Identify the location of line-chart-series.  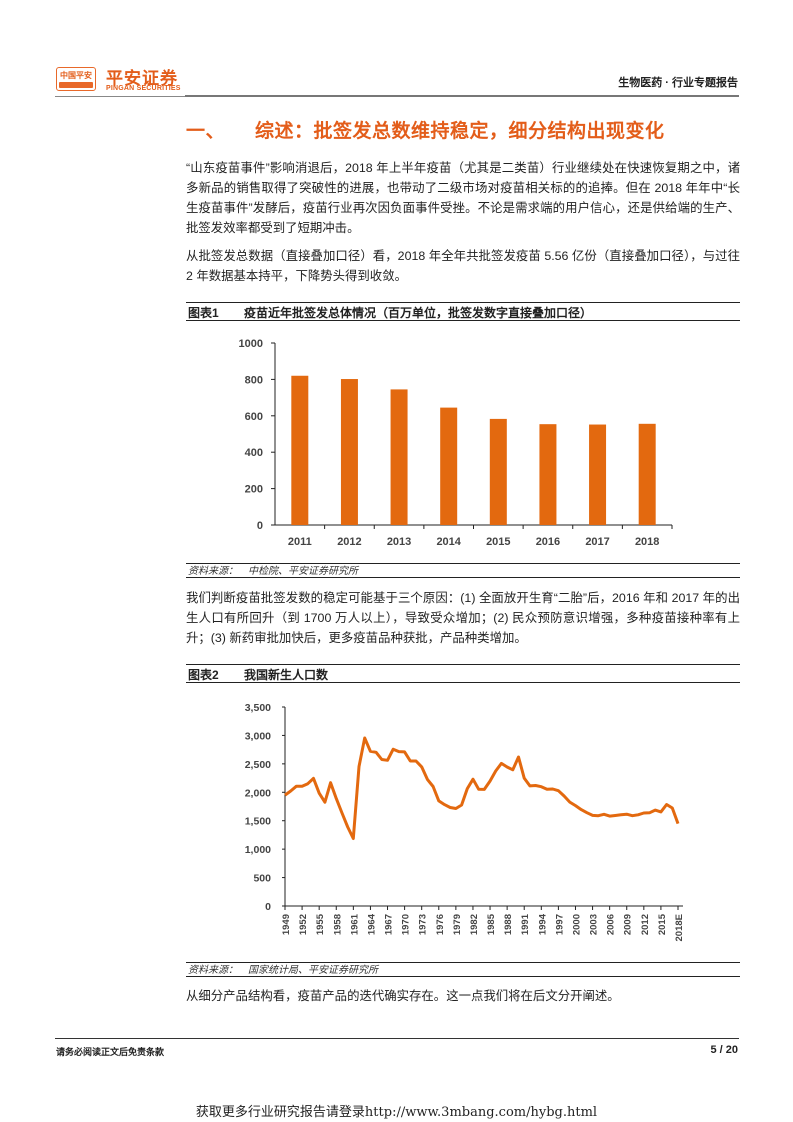
(482, 788).